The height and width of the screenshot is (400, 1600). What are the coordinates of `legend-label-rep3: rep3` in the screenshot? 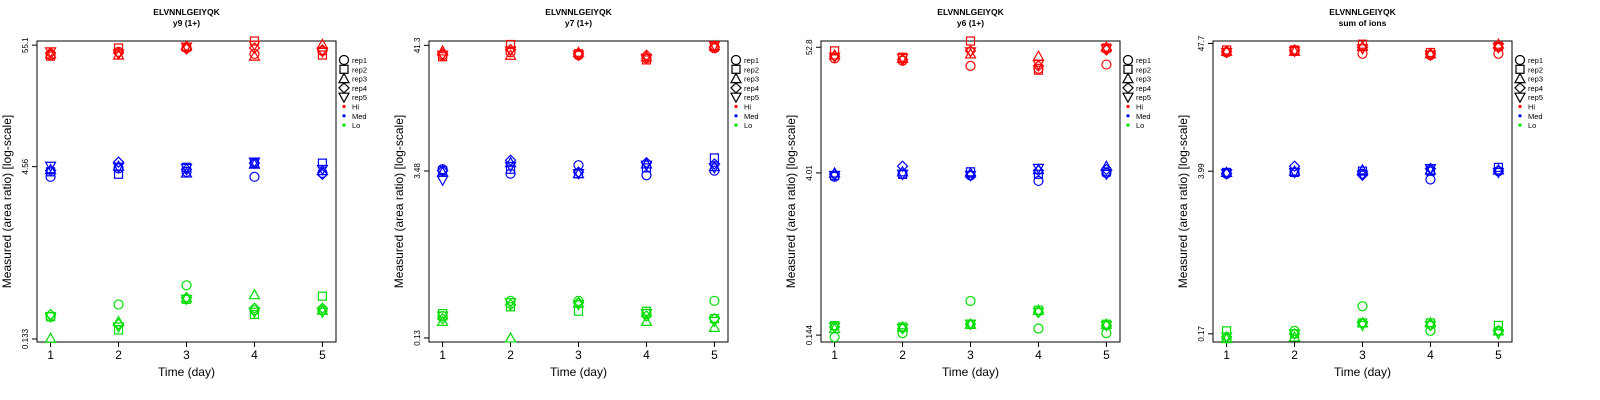 It's located at (751, 79).